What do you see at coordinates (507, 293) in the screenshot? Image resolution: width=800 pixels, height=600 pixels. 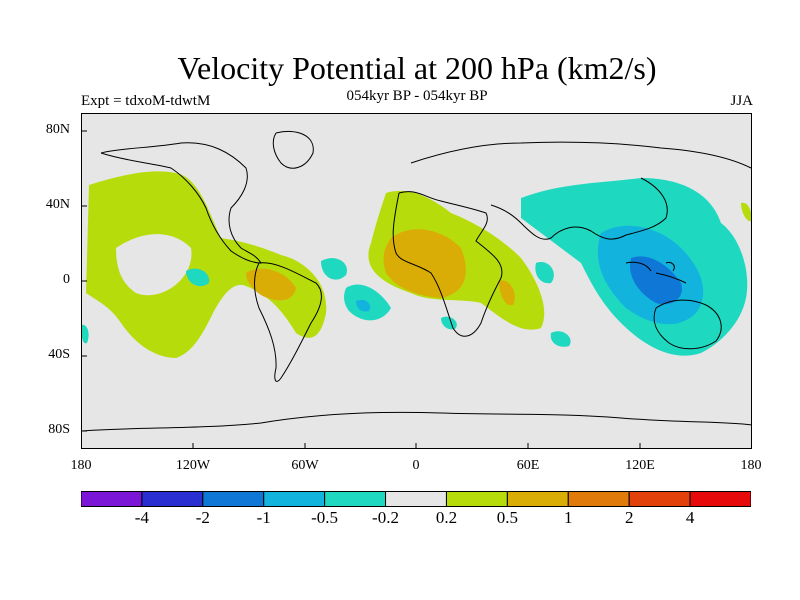 I see `contour-fill-madagascar-orange` at bounding box center [507, 293].